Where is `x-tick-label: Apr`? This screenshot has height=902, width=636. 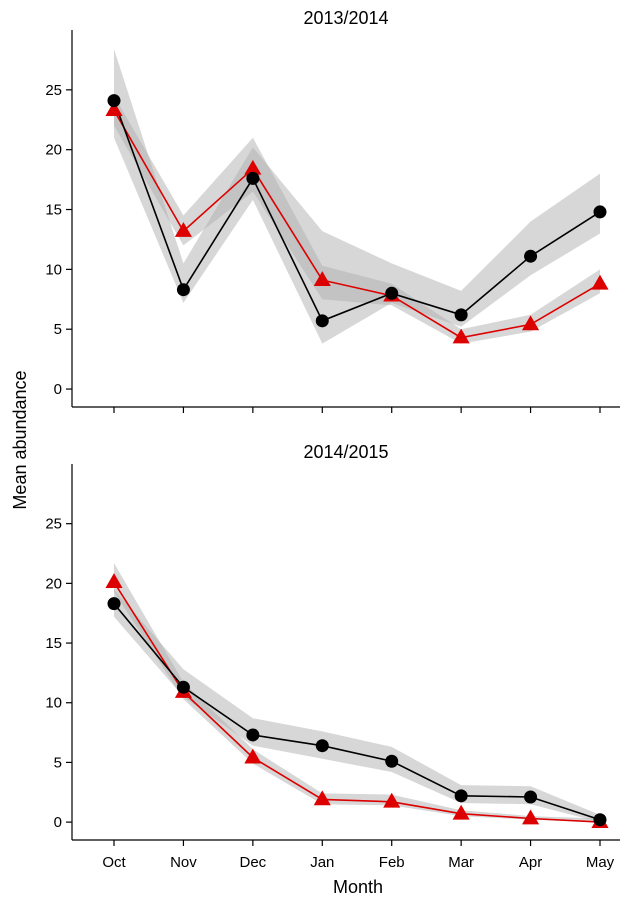
x-tick-label: Apr is located at coordinates (530, 862).